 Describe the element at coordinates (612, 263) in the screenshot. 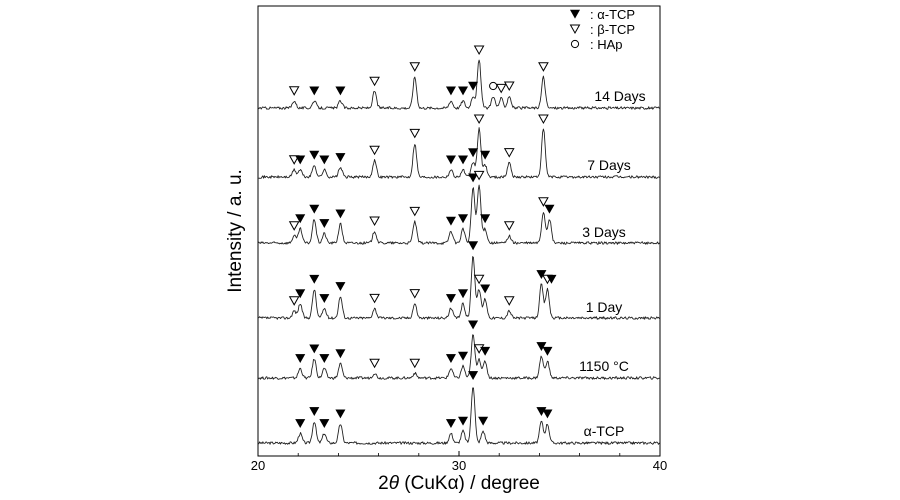

I see `series-labels-group: α-TCP 1150 °C 1 Day 3 Days 7 Days 14 Days` at that location.